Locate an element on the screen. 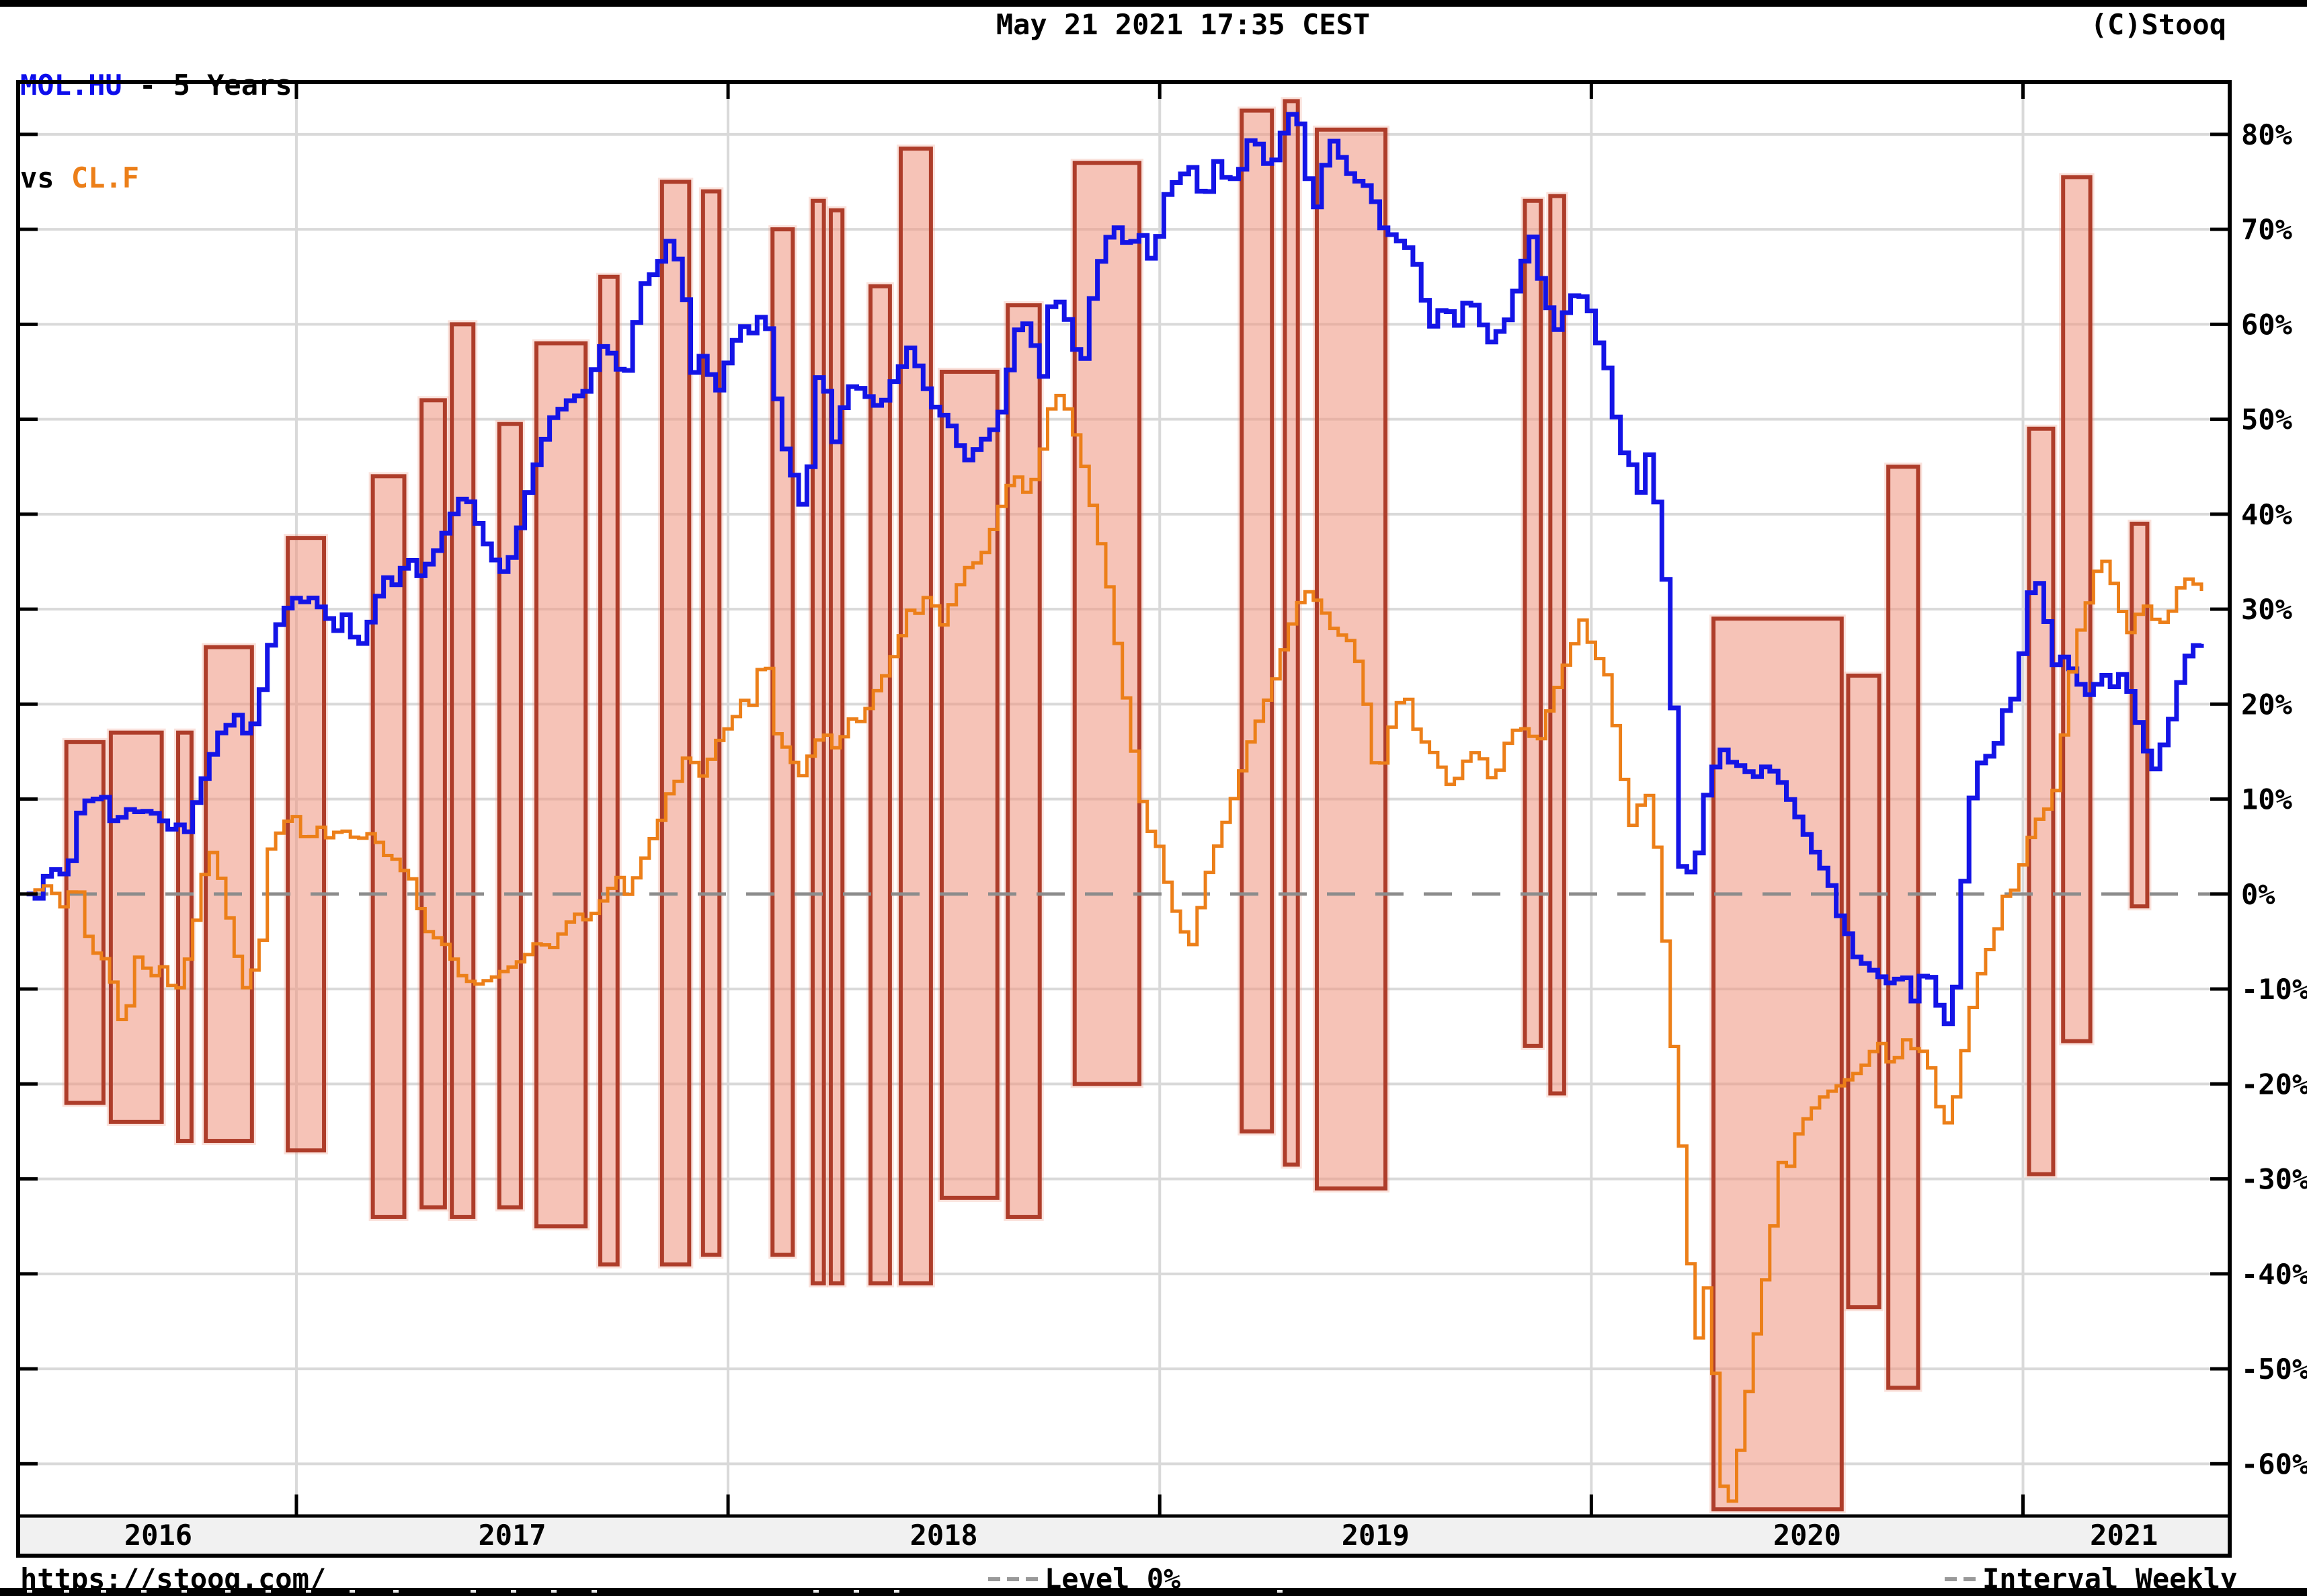 The width and height of the screenshot is (2307, 1596). title-line1: MOL.HU - 5 Years is located at coordinates (156, 85).